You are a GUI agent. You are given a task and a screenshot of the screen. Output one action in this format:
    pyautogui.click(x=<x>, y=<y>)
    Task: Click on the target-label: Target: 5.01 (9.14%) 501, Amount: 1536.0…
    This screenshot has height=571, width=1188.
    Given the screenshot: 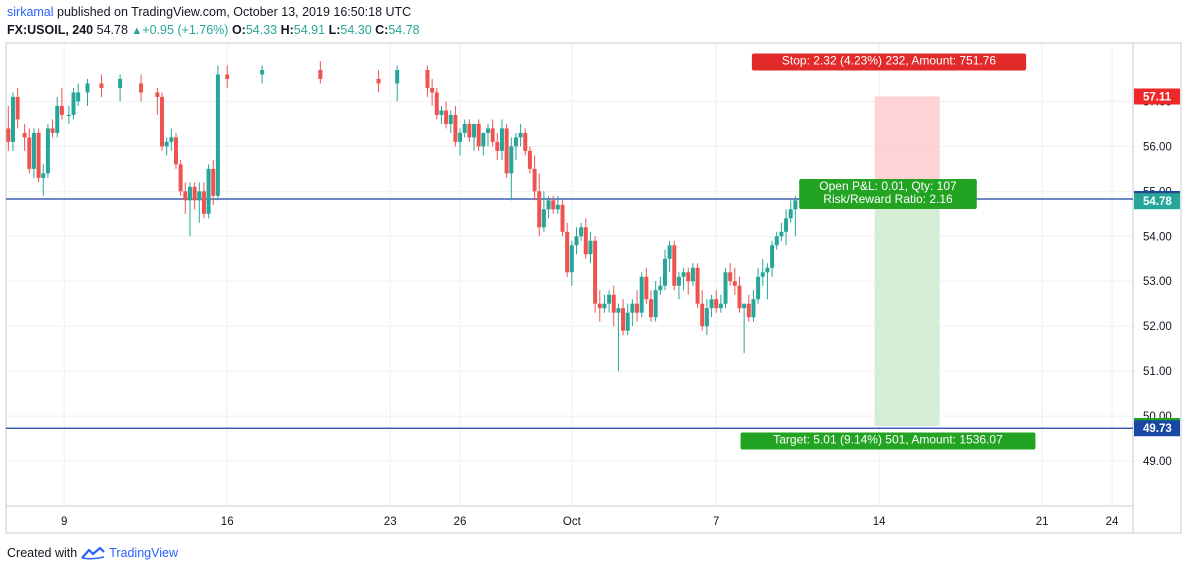 What is the action you would take?
    pyautogui.click(x=888, y=441)
    